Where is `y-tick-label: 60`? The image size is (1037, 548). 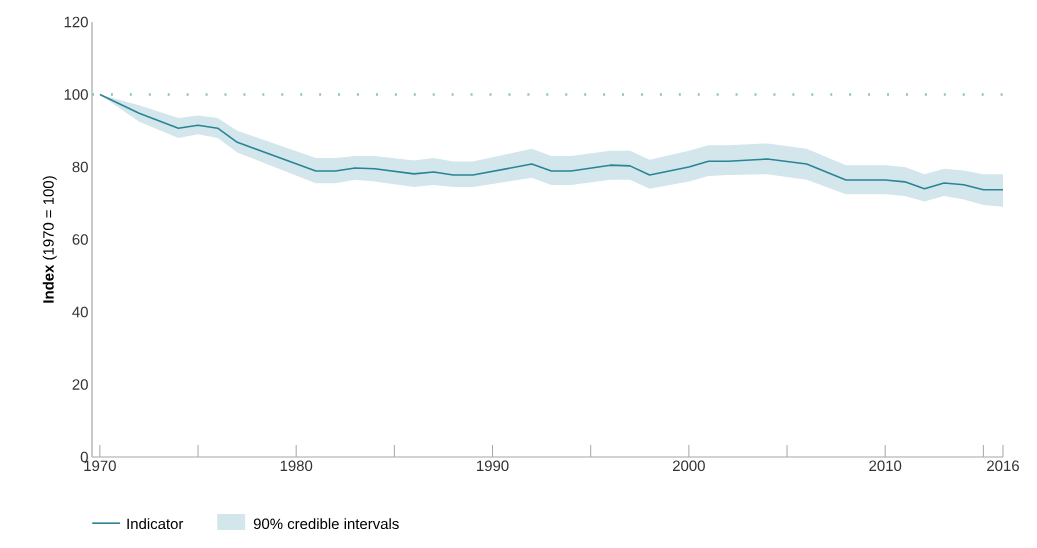
y-tick-label: 60 is located at coordinates (80, 239).